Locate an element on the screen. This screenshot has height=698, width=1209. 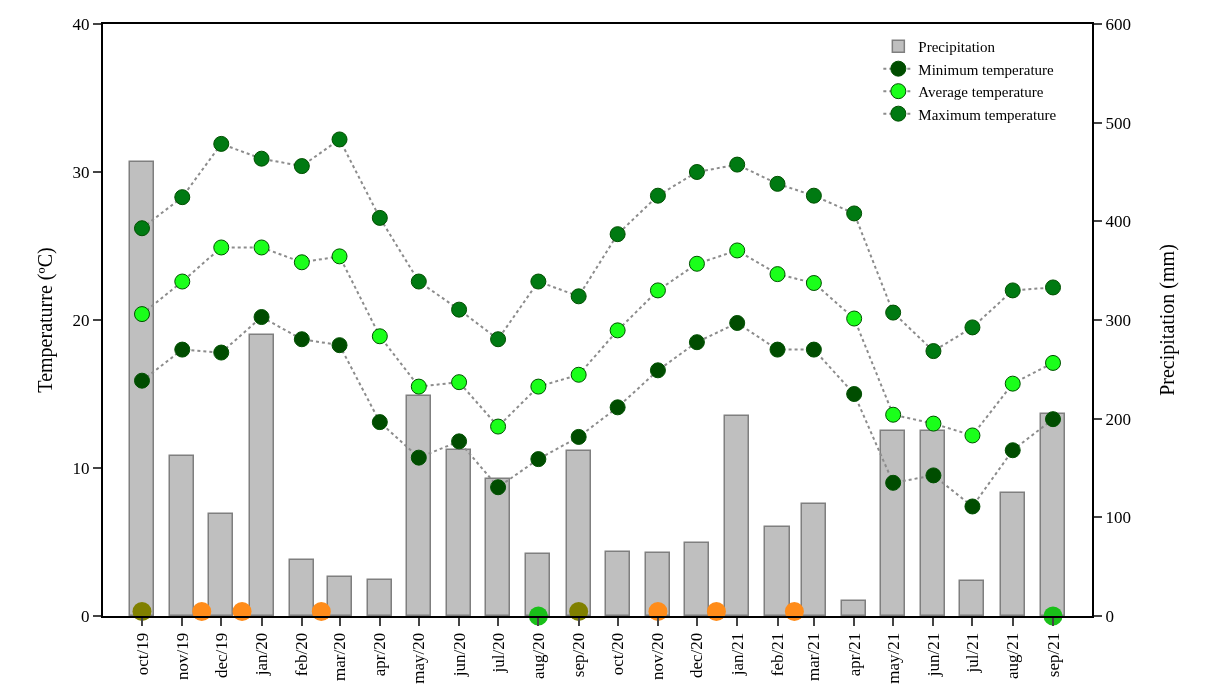
legend-label: Maximum temperature is located at coordinates (987, 114).